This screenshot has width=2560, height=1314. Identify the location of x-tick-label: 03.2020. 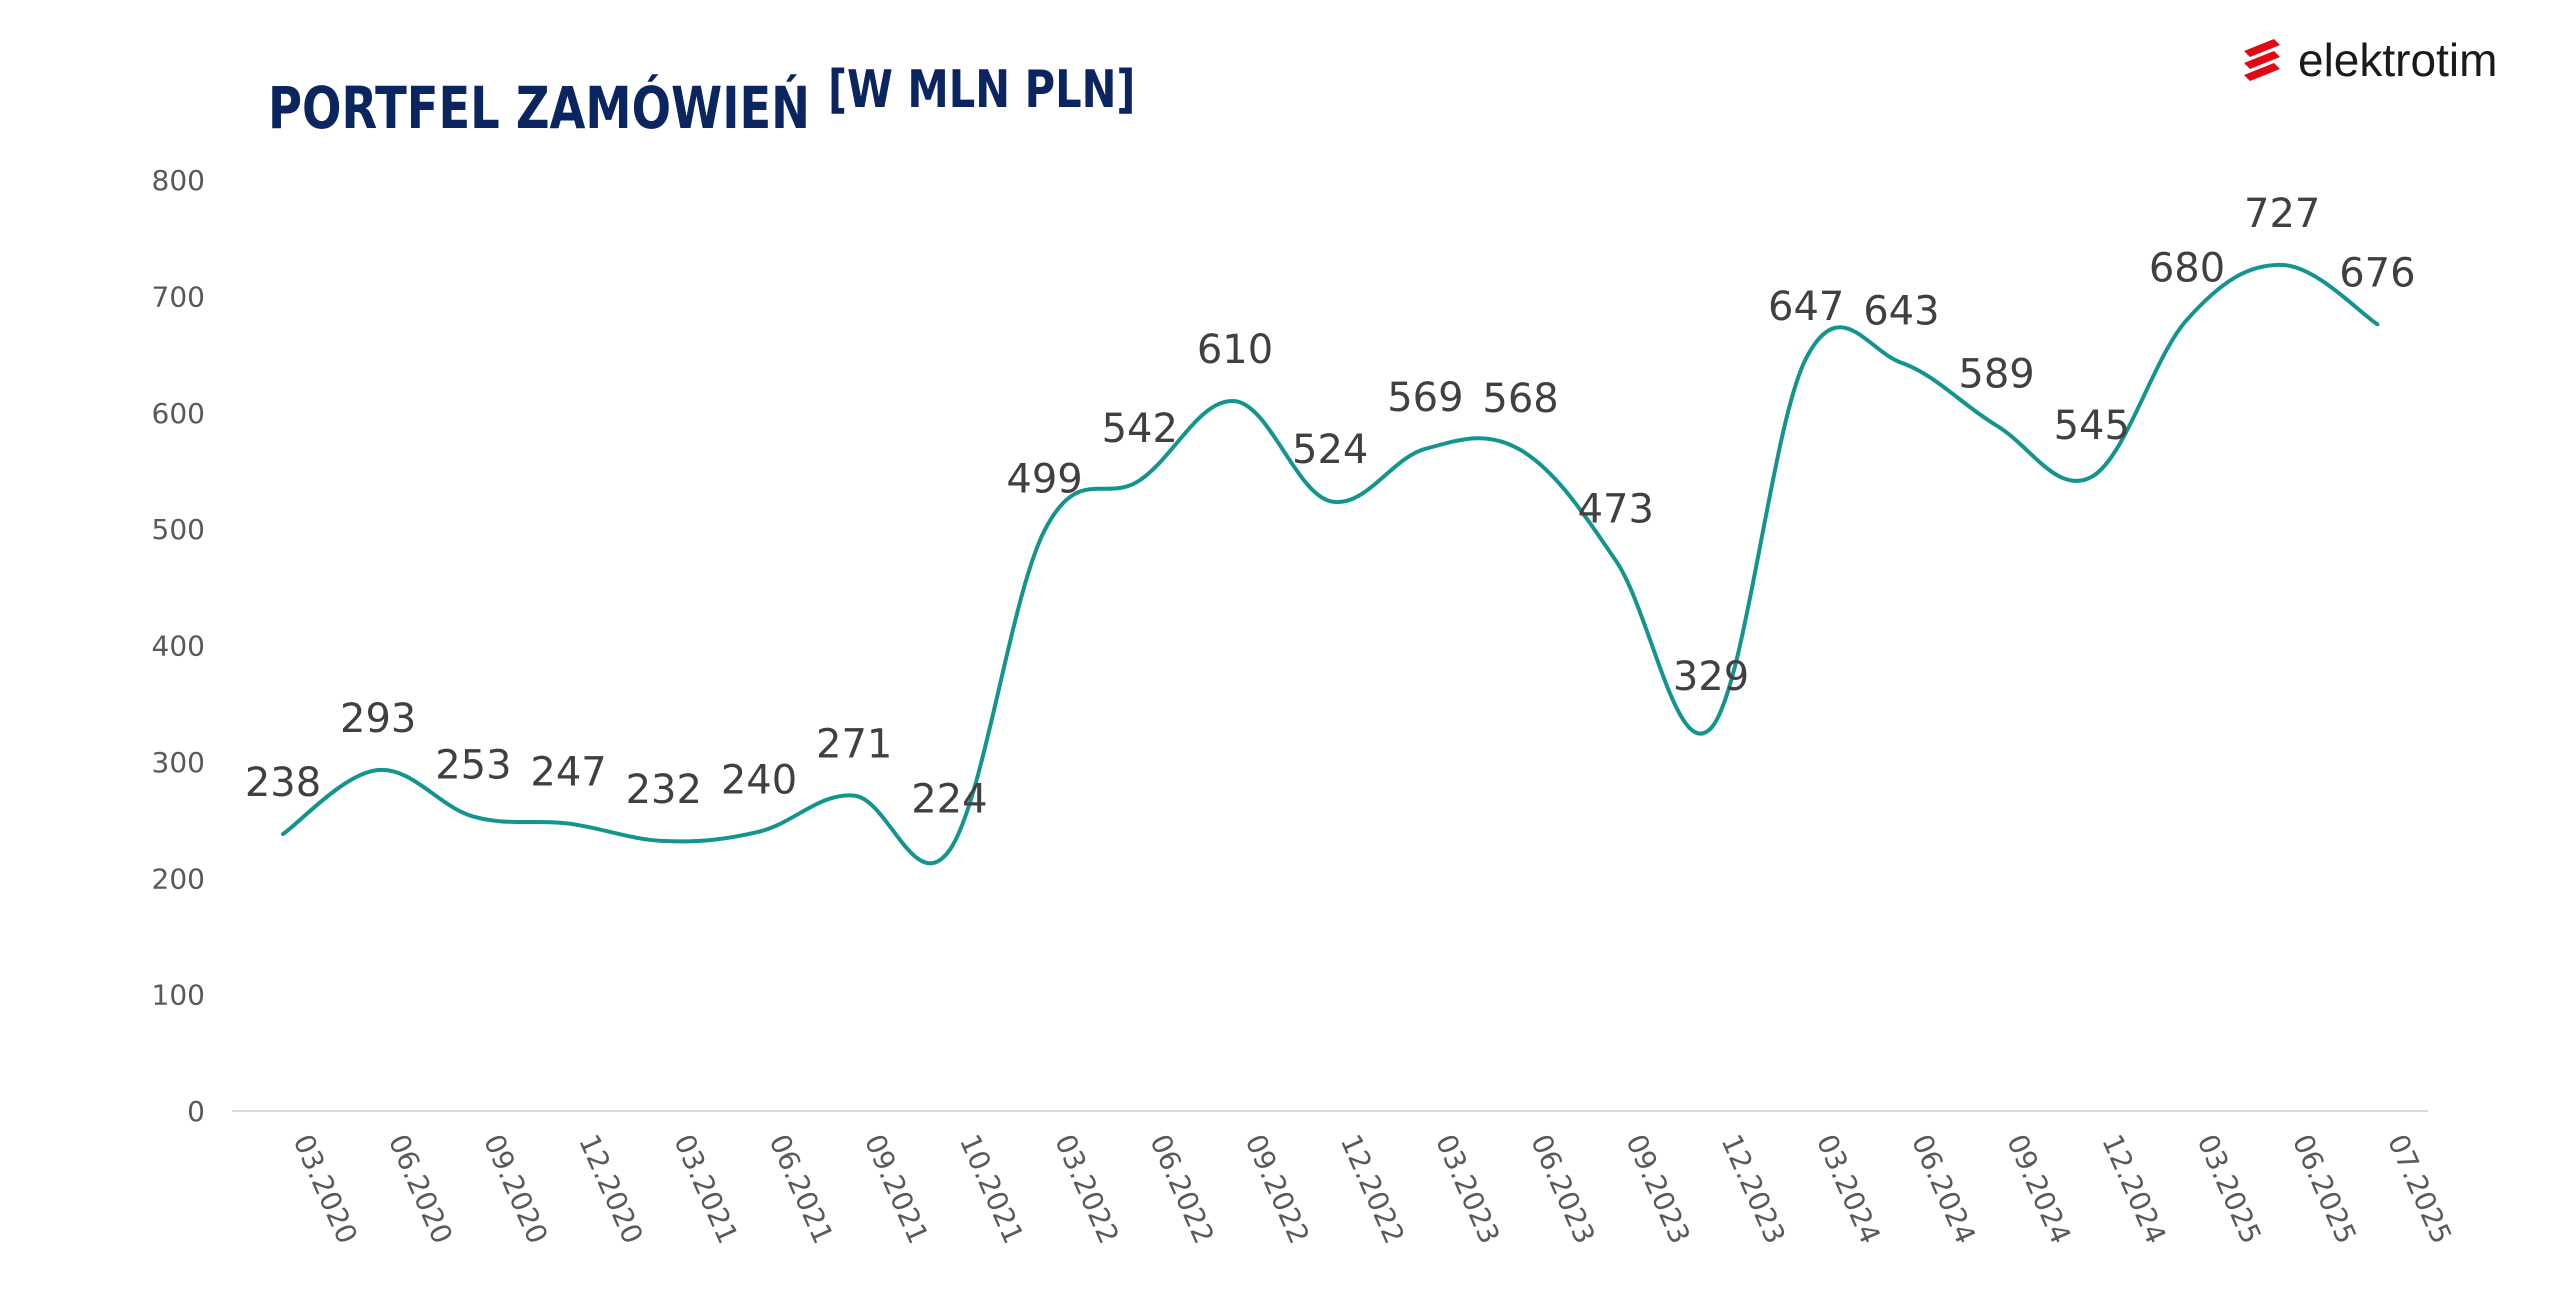
(325, 1188).